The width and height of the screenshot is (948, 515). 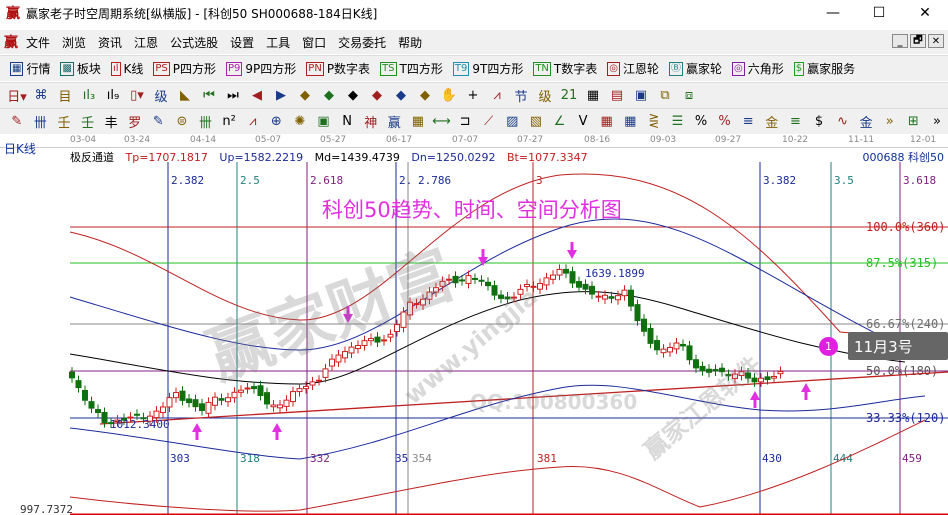 I want to click on toolbar-button: PN P数字表, so click(x=338, y=68).